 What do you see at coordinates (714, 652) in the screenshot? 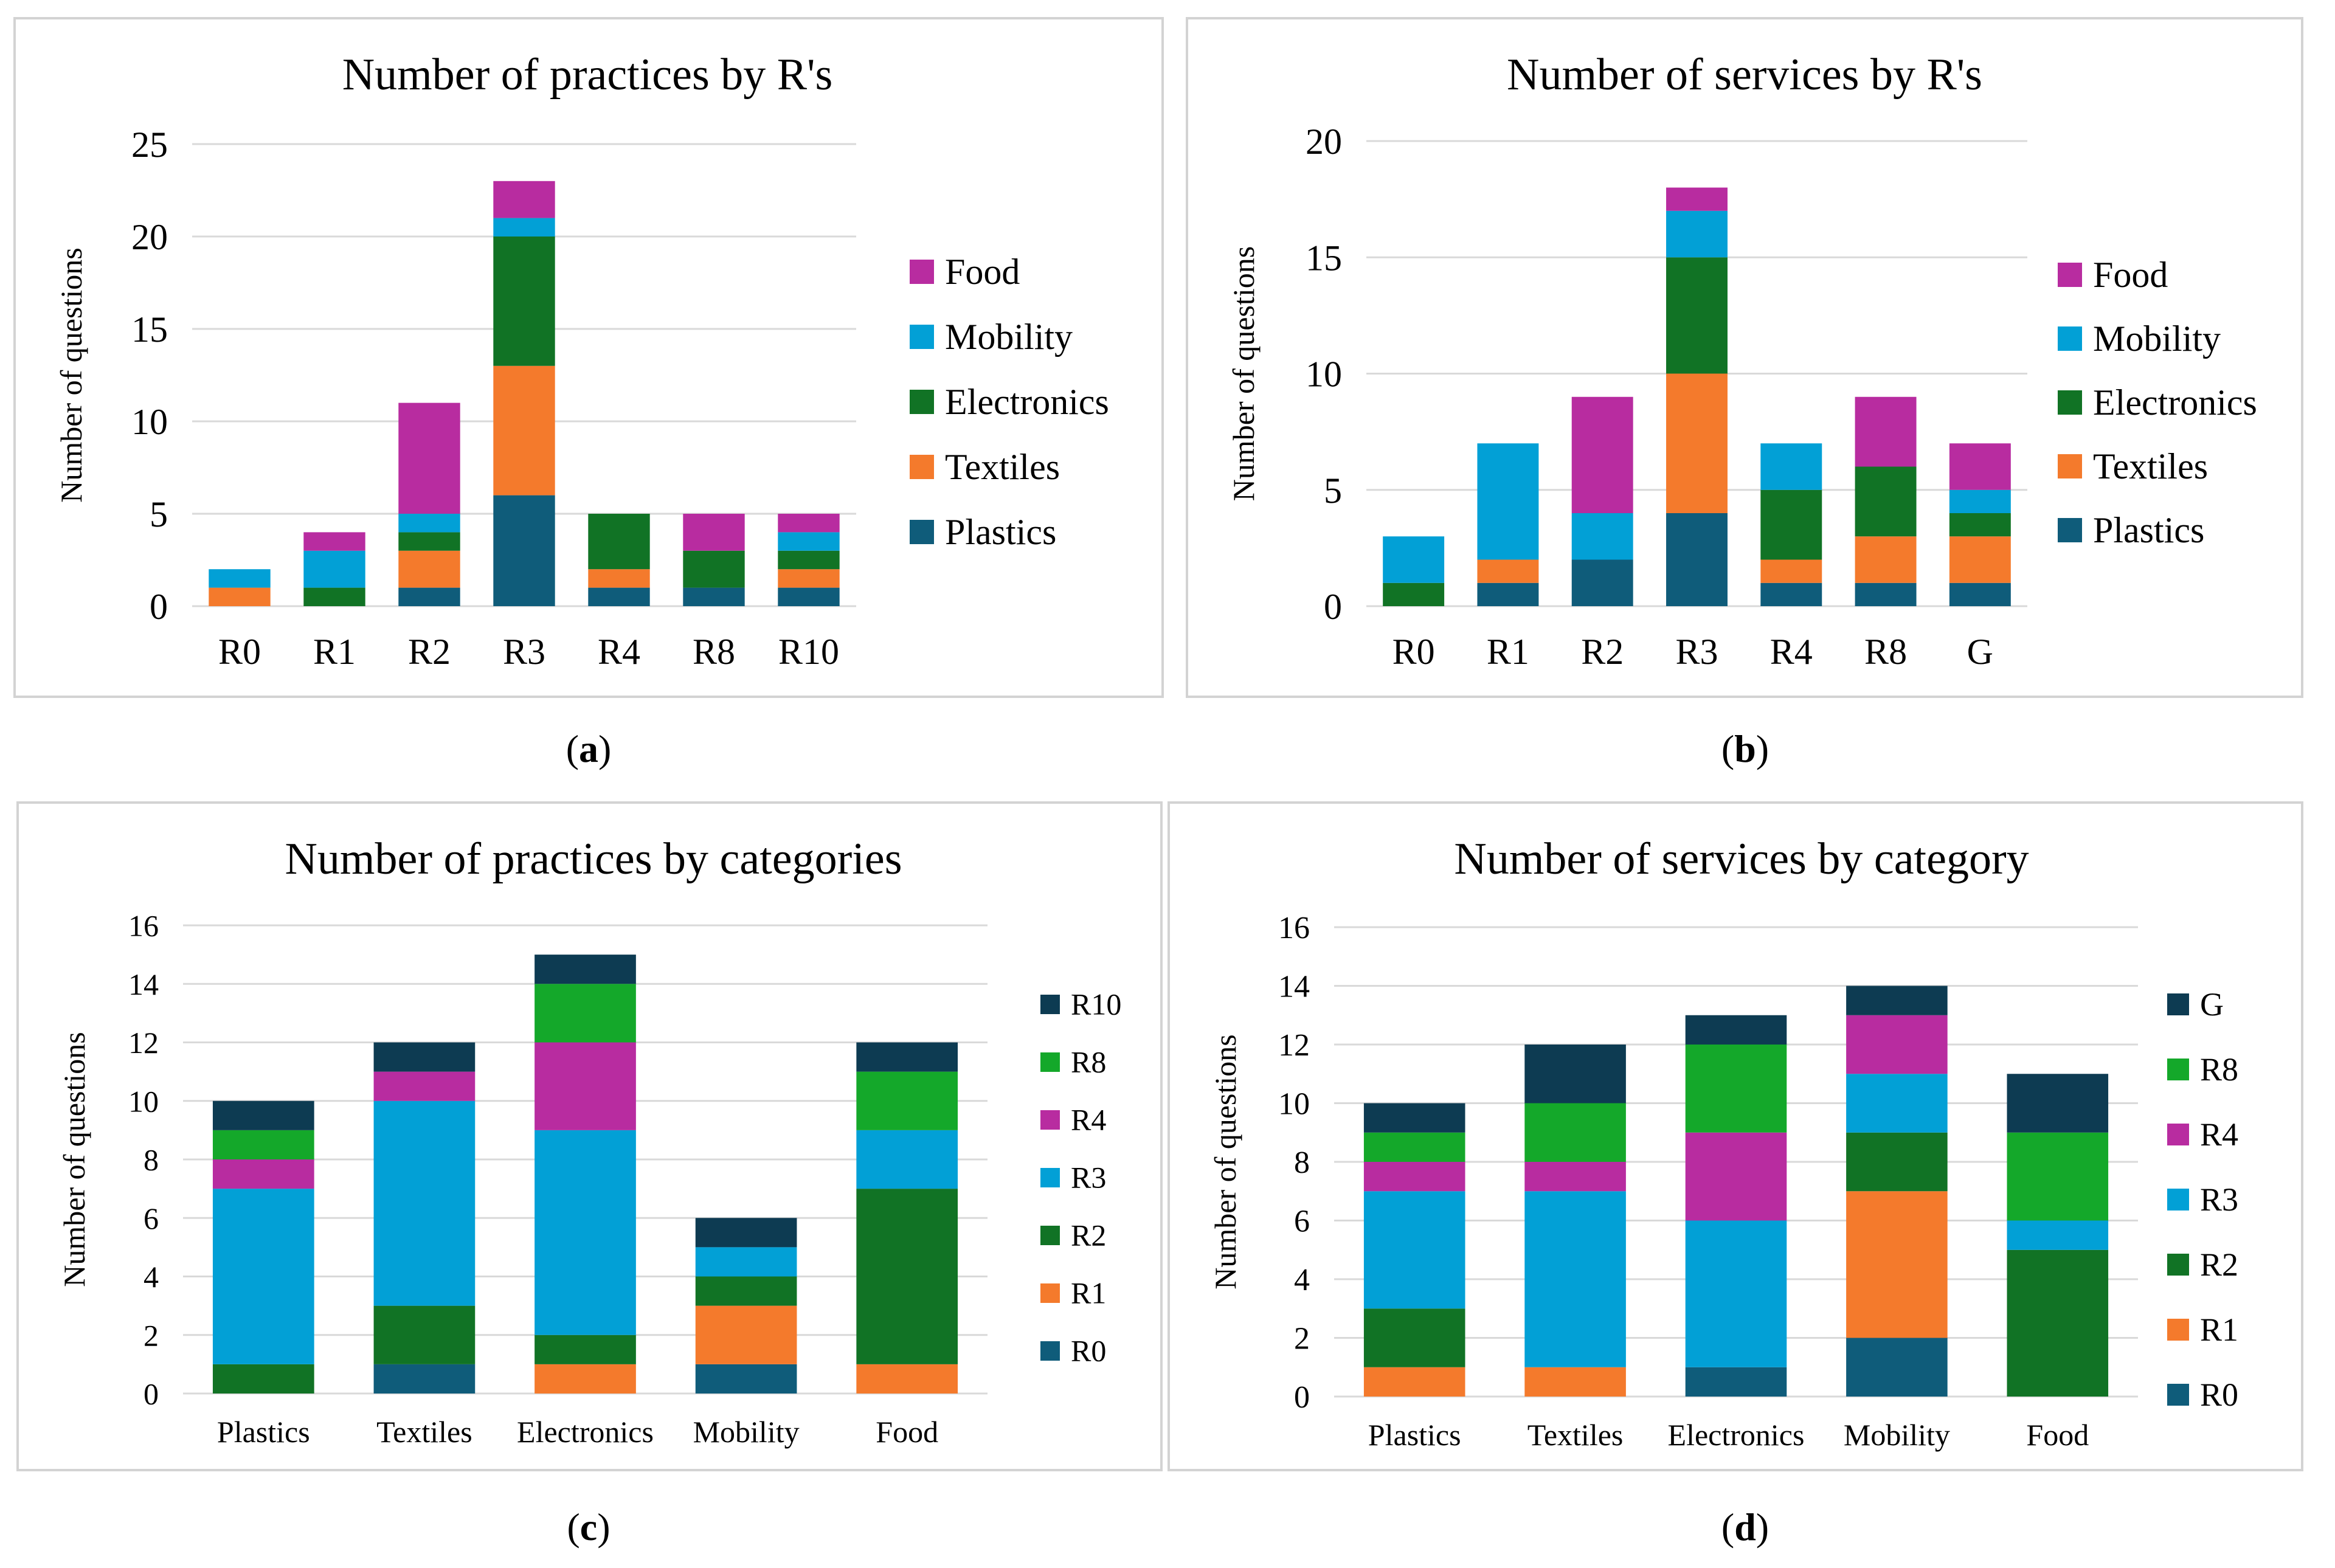
I see `x-tick-label: R8` at bounding box center [714, 652].